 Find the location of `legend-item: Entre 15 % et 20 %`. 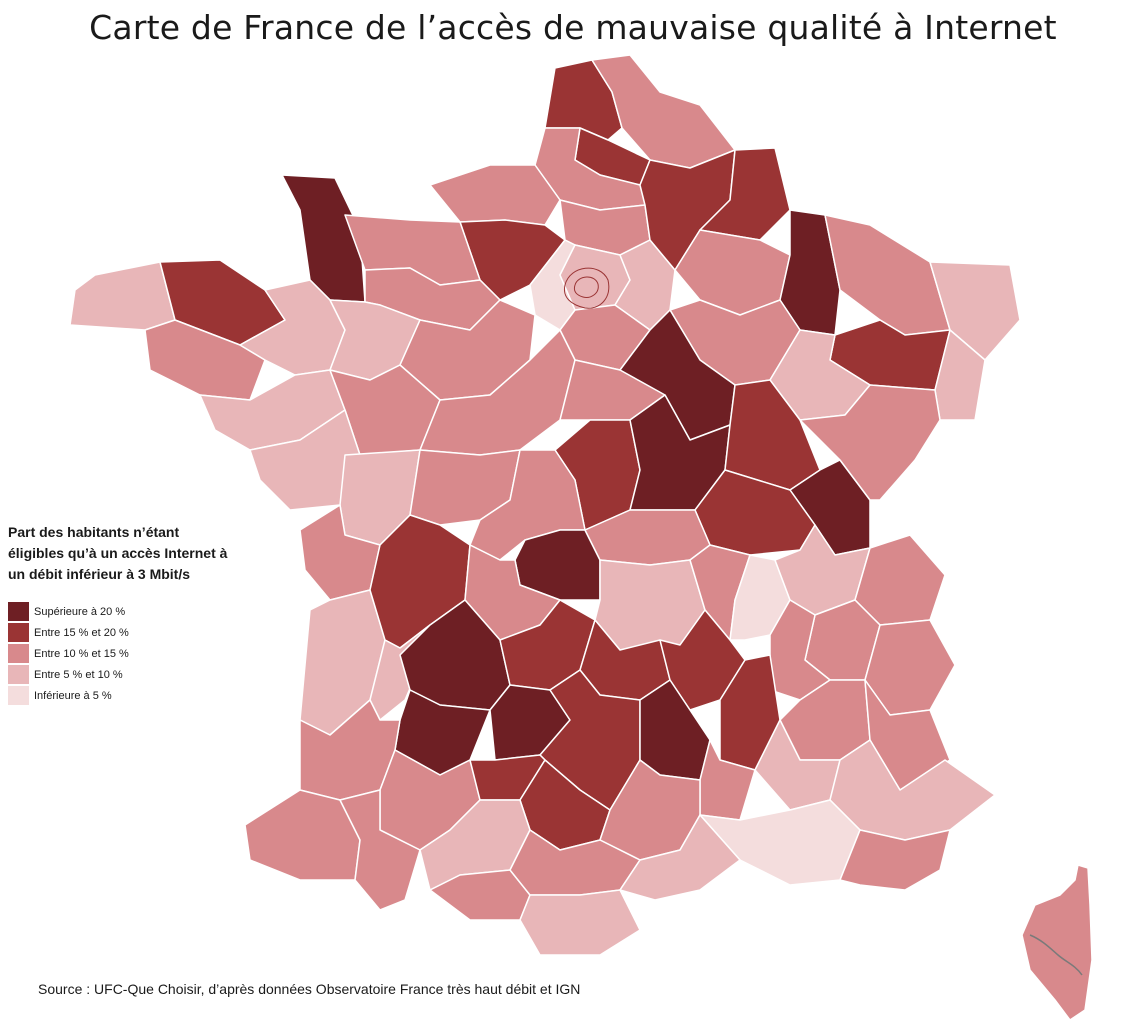

legend-item: Entre 15 % et 20 % is located at coordinates (118, 632).